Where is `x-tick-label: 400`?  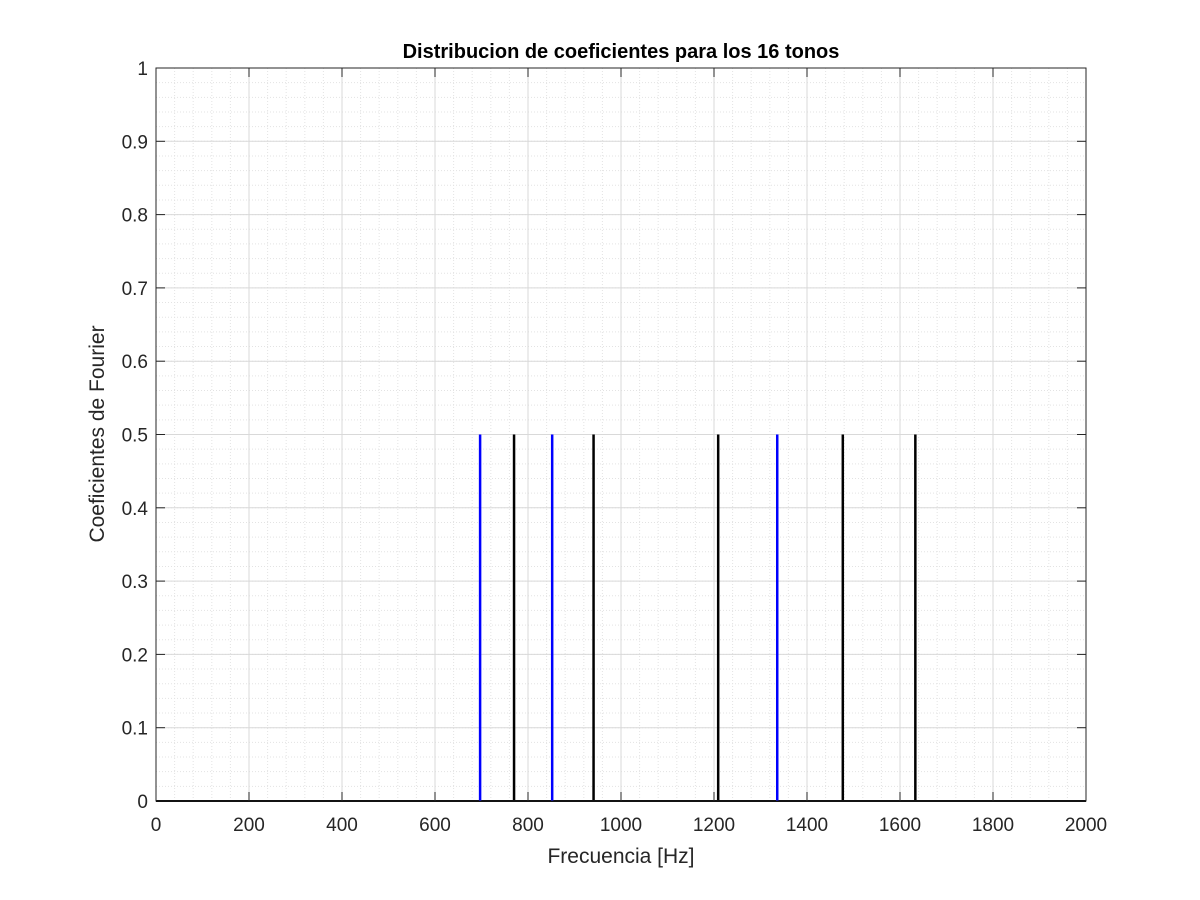
x-tick-label: 400 is located at coordinates (342, 825).